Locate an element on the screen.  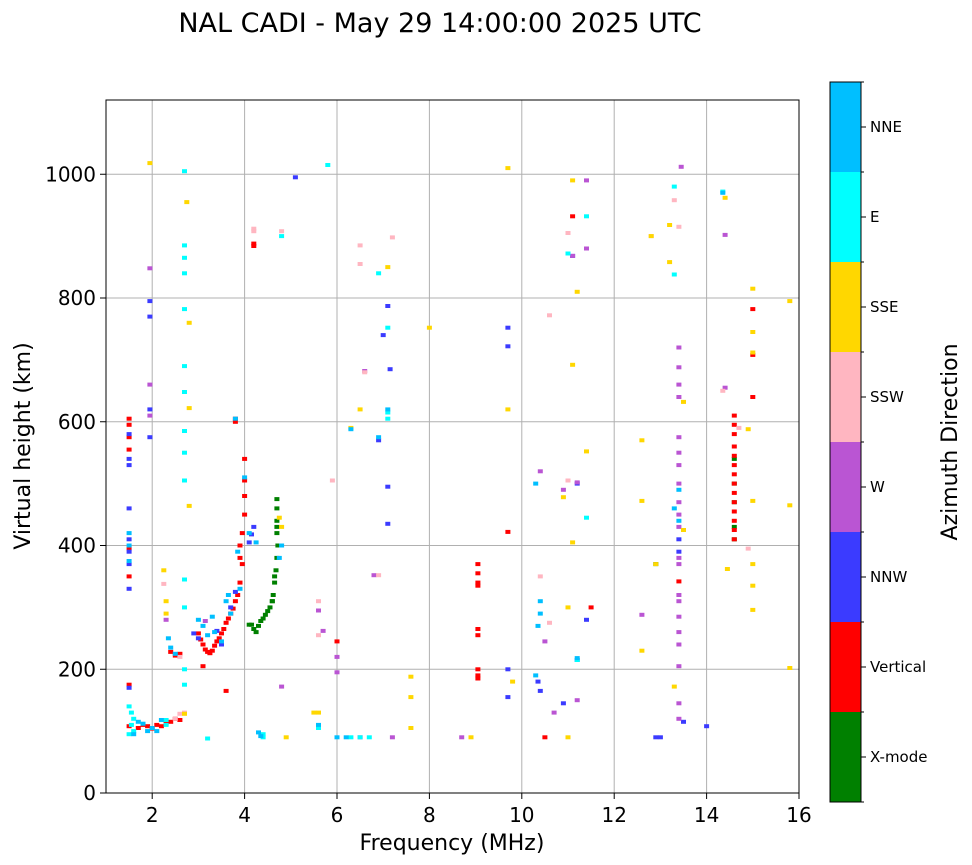
colorbar-tick-label: NNE is located at coordinates (886, 127).